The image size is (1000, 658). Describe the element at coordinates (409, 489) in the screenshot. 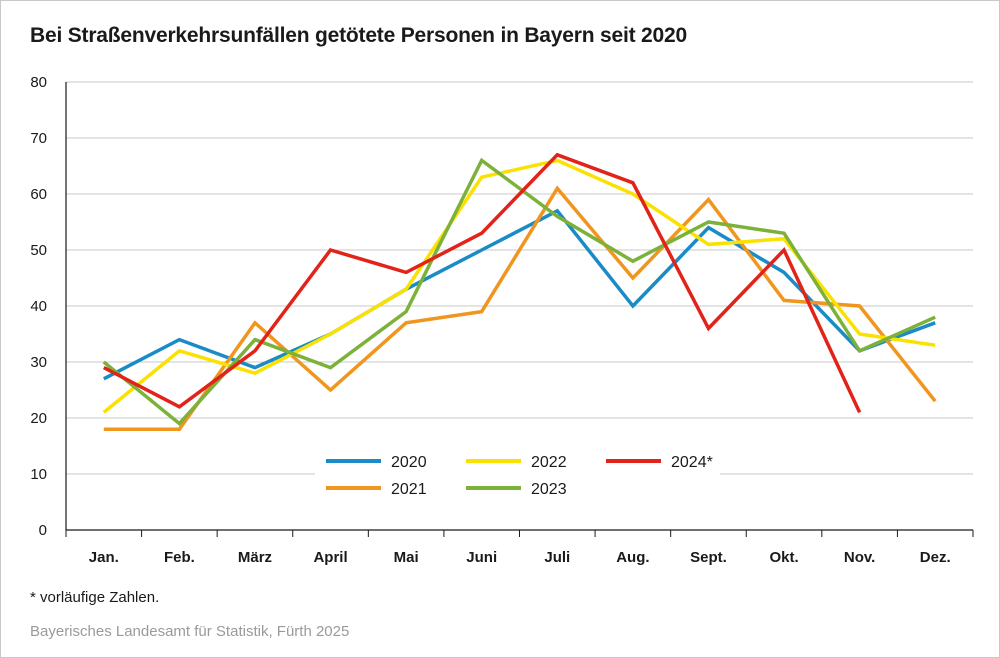

I see `legend-label: 2021` at that location.